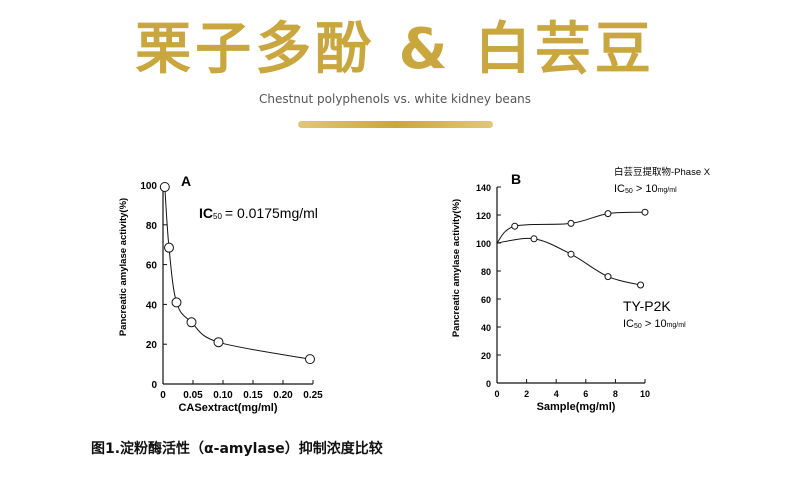  What do you see at coordinates (619, 189) in the screenshot?
I see `chart-b-s1-ic-main: IC` at bounding box center [619, 189].